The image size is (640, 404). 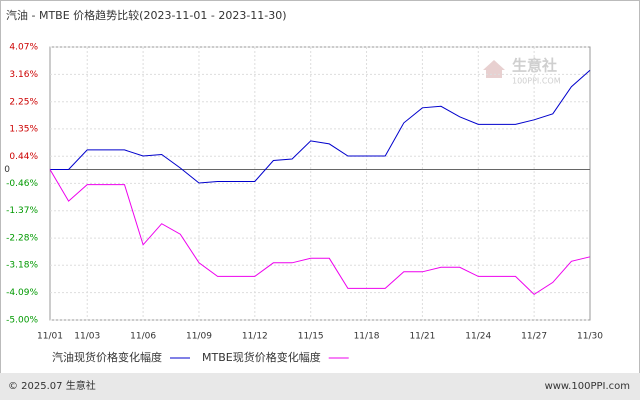 What do you see at coordinates (22, 211) in the screenshot?
I see `y-tick-label: -1.37%` at bounding box center [22, 211].